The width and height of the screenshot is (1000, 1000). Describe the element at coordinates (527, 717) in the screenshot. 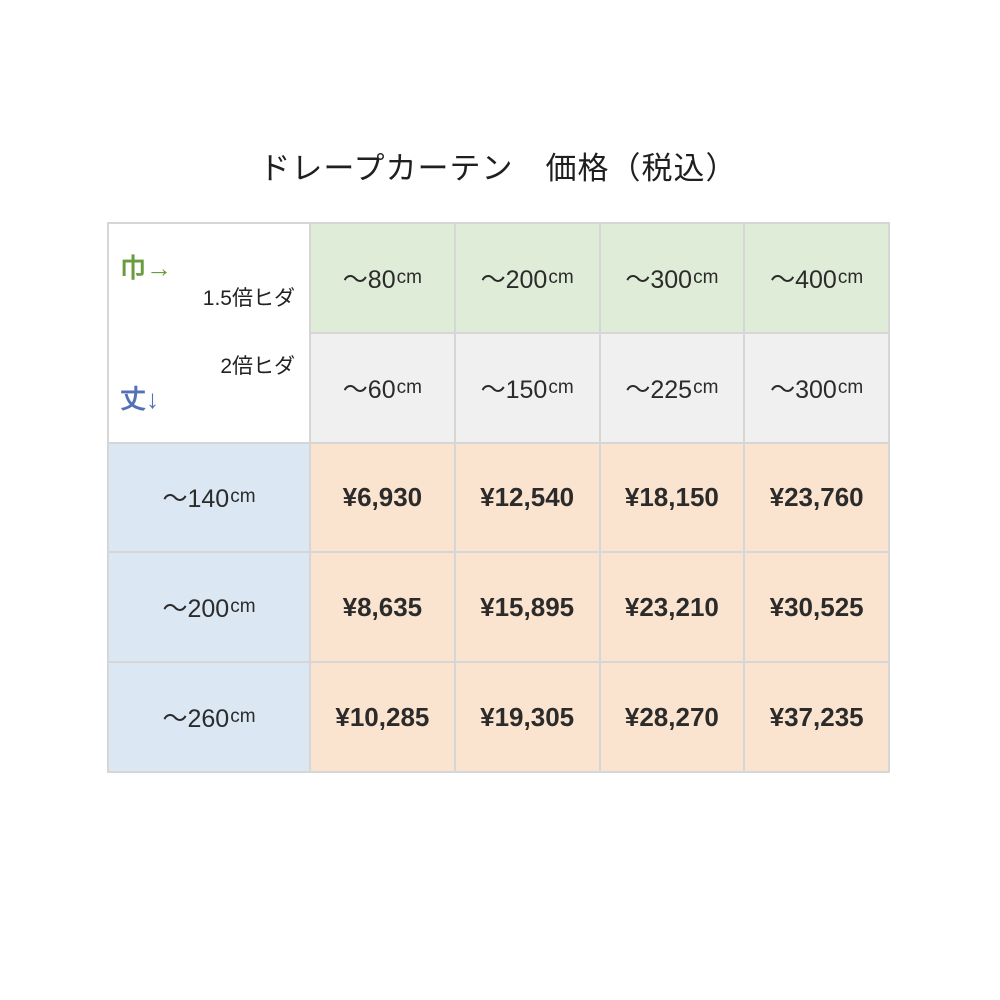

I see `price-cell: ¥19,305` at that location.